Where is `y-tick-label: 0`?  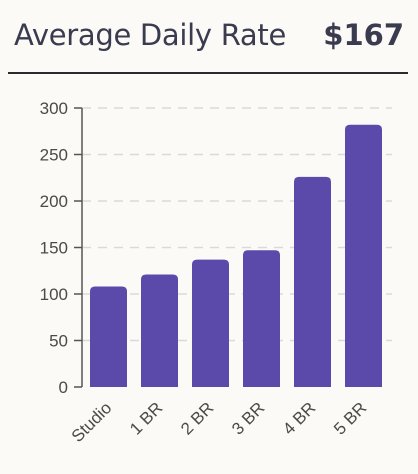
y-tick-label: 0 is located at coordinates (63, 387).